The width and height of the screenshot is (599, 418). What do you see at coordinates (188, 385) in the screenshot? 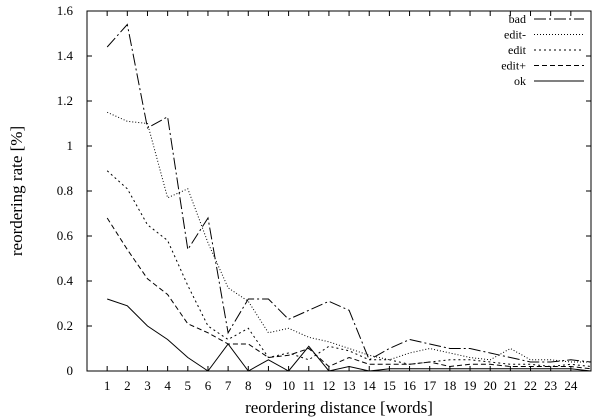
I see `x-tick-label: 5` at bounding box center [188, 385].